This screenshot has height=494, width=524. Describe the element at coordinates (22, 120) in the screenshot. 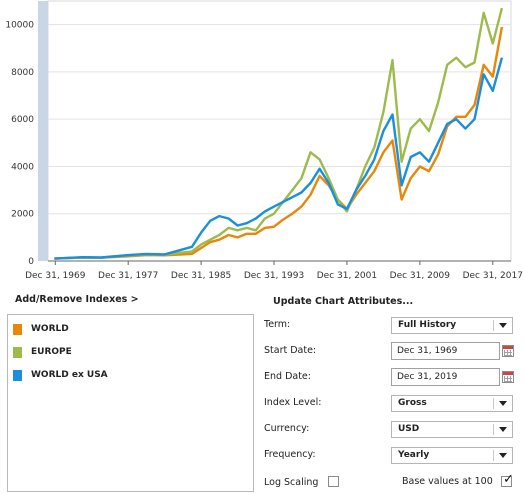

I see `y-tick-label: 6000` at that location.